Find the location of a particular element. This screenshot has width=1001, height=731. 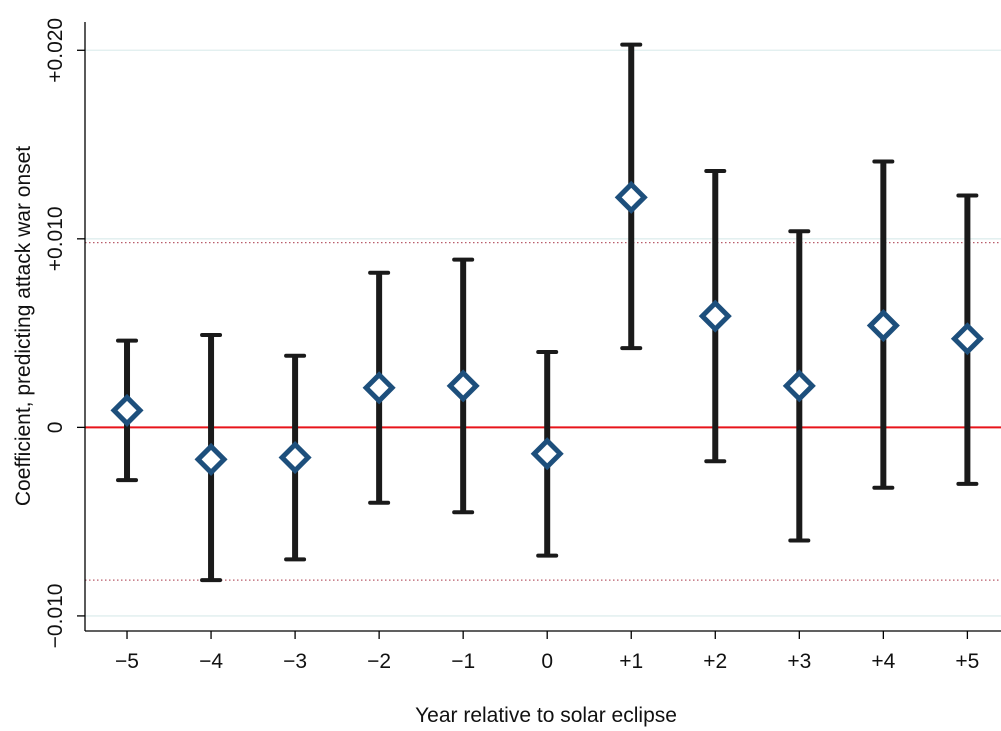

x-tick-label: −4 is located at coordinates (211, 661).